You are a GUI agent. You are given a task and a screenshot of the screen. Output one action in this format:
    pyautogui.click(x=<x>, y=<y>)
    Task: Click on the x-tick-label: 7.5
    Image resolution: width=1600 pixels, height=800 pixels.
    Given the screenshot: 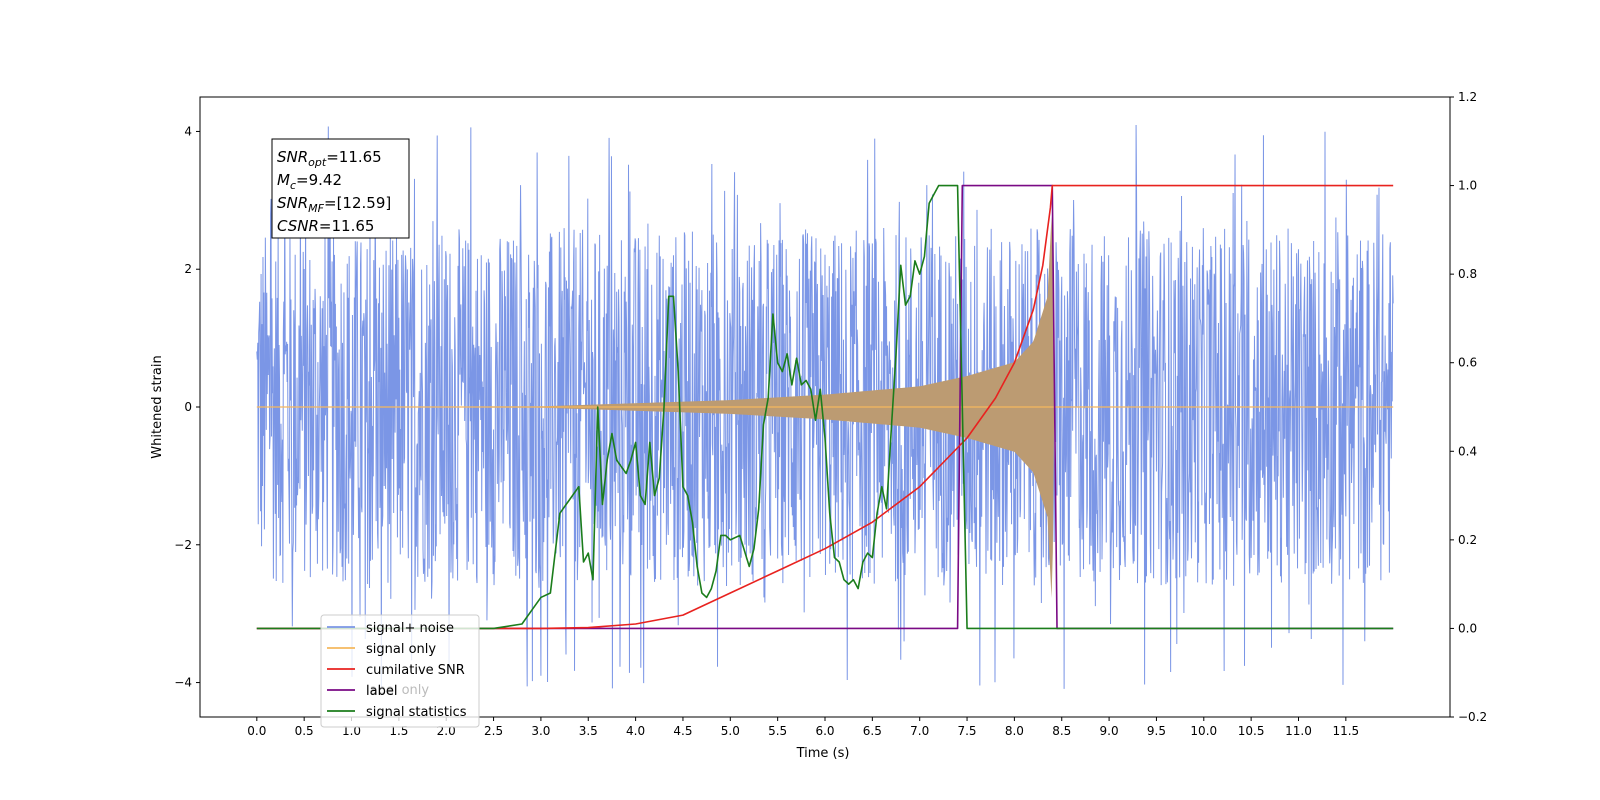 What is the action you would take?
    pyautogui.click(x=966, y=731)
    